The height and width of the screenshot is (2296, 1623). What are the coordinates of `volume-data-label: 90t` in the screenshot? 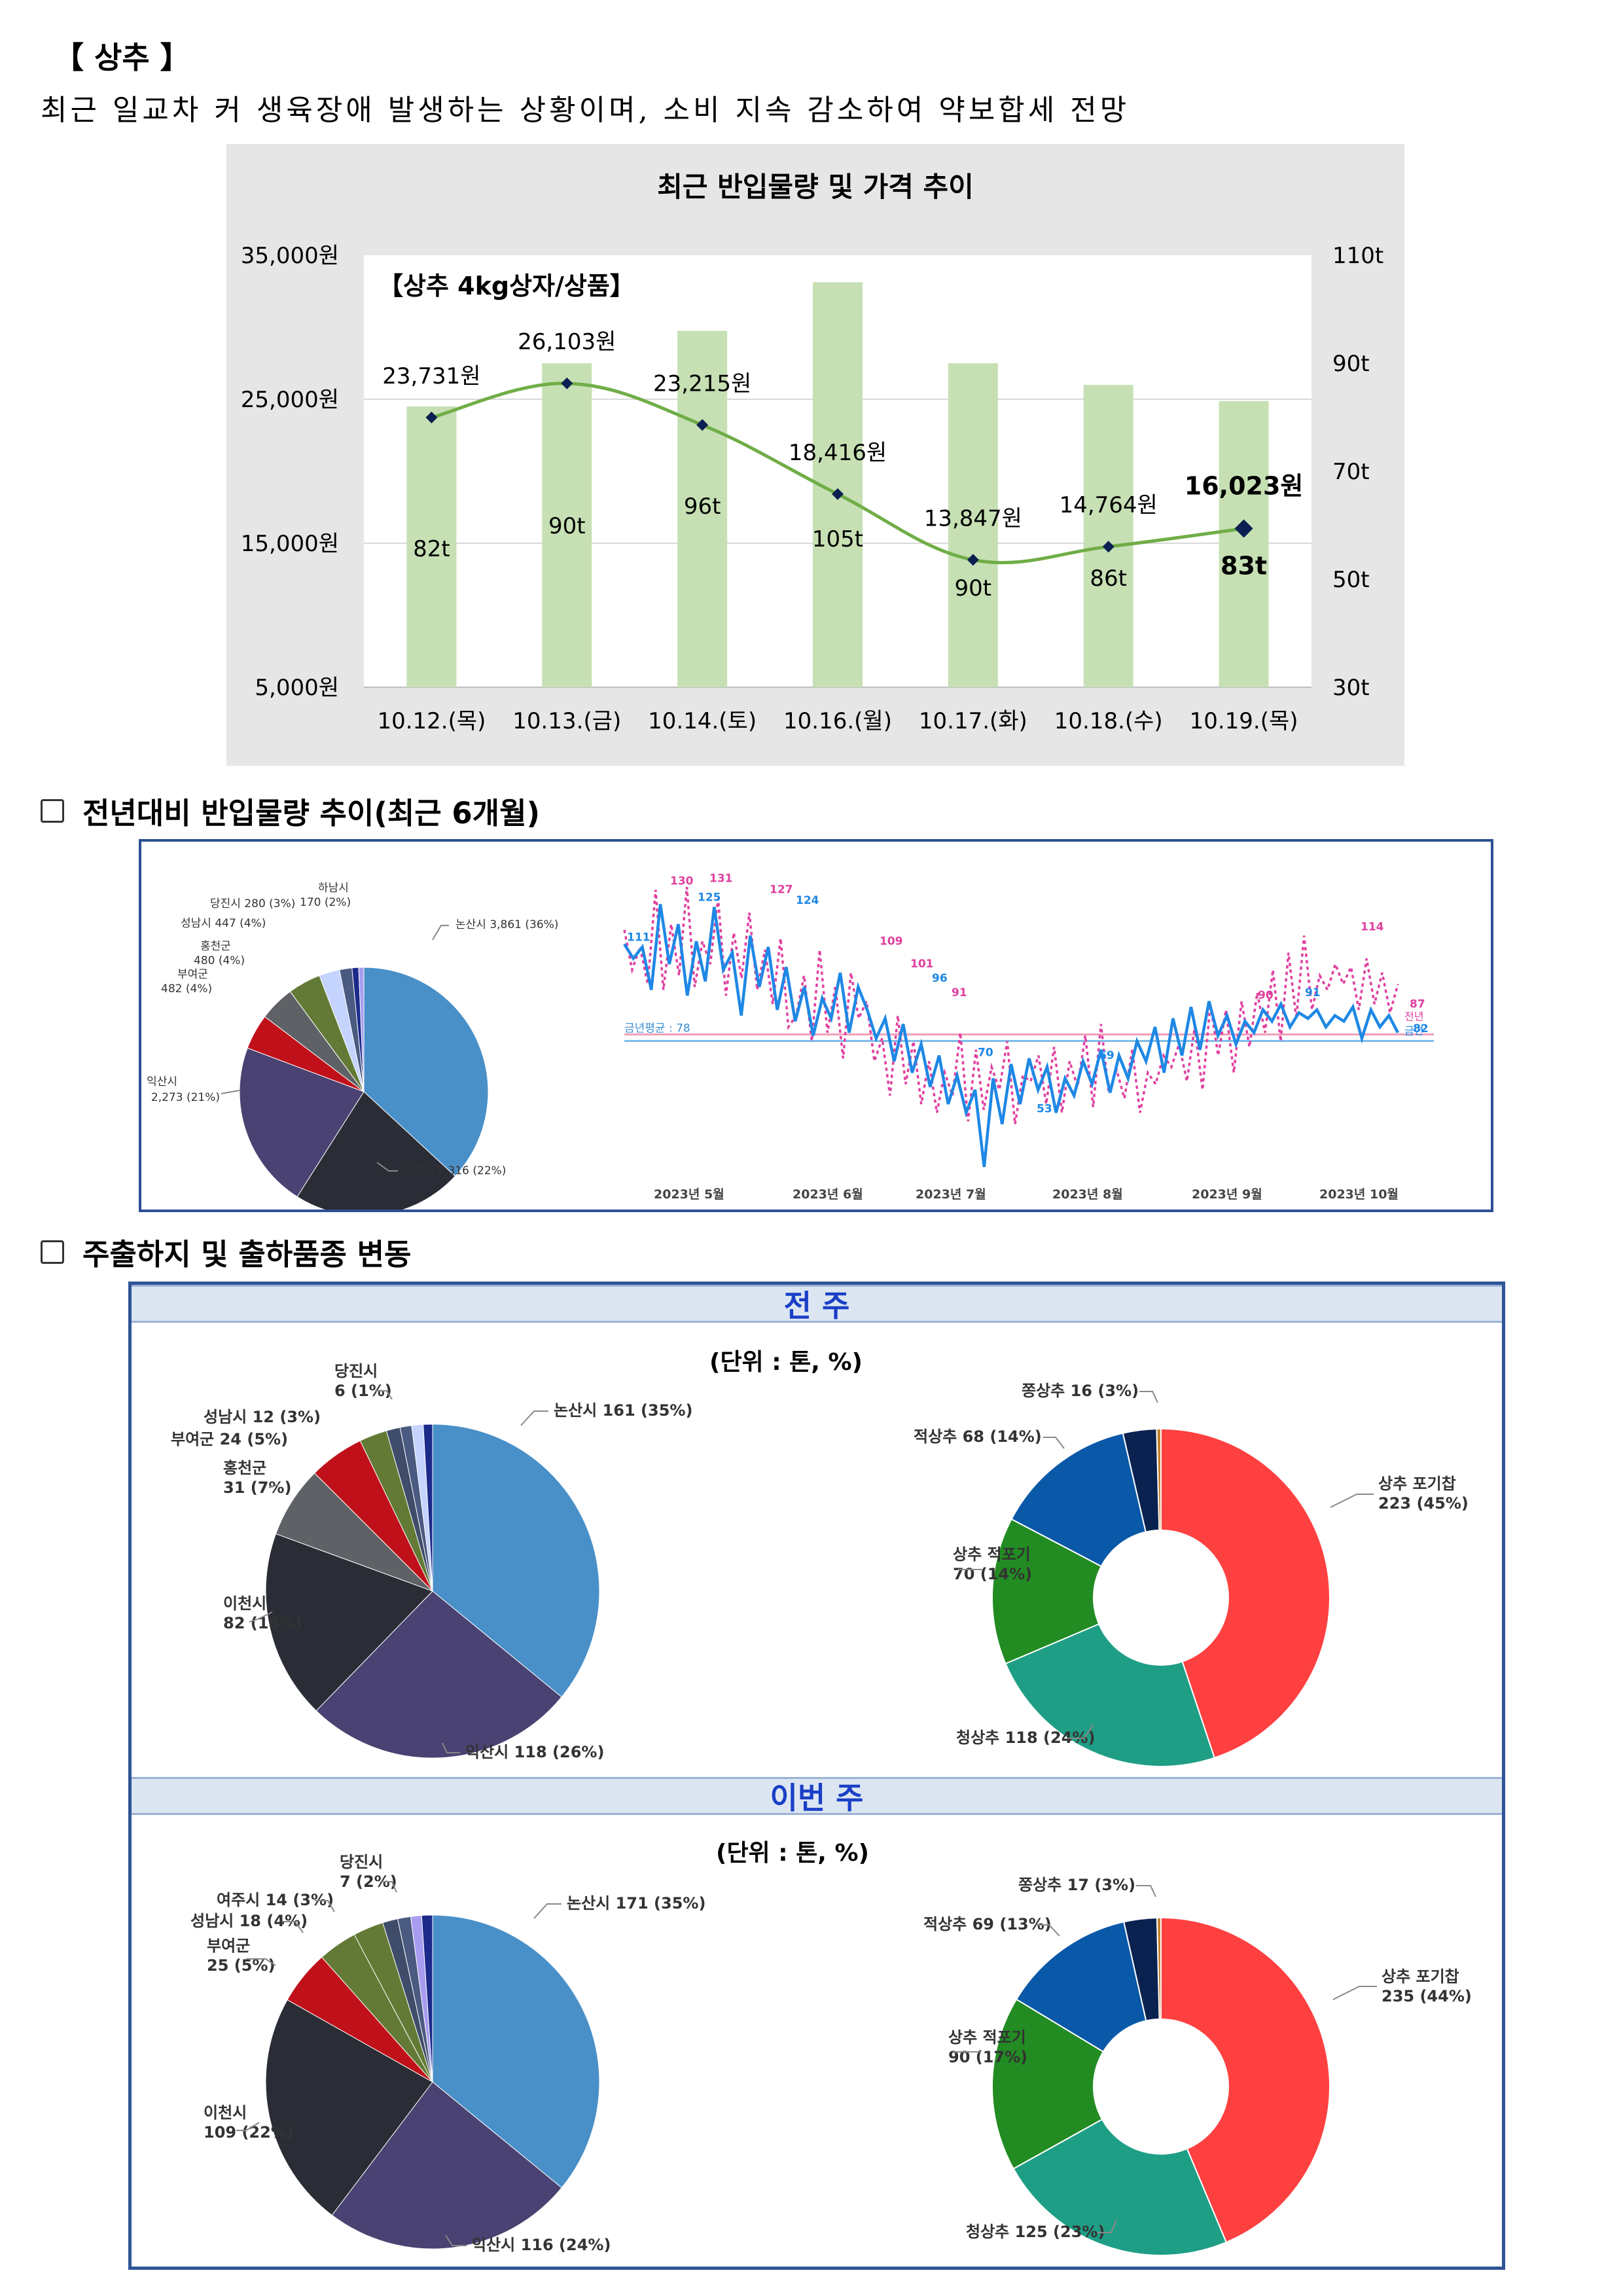 It's located at (567, 526).